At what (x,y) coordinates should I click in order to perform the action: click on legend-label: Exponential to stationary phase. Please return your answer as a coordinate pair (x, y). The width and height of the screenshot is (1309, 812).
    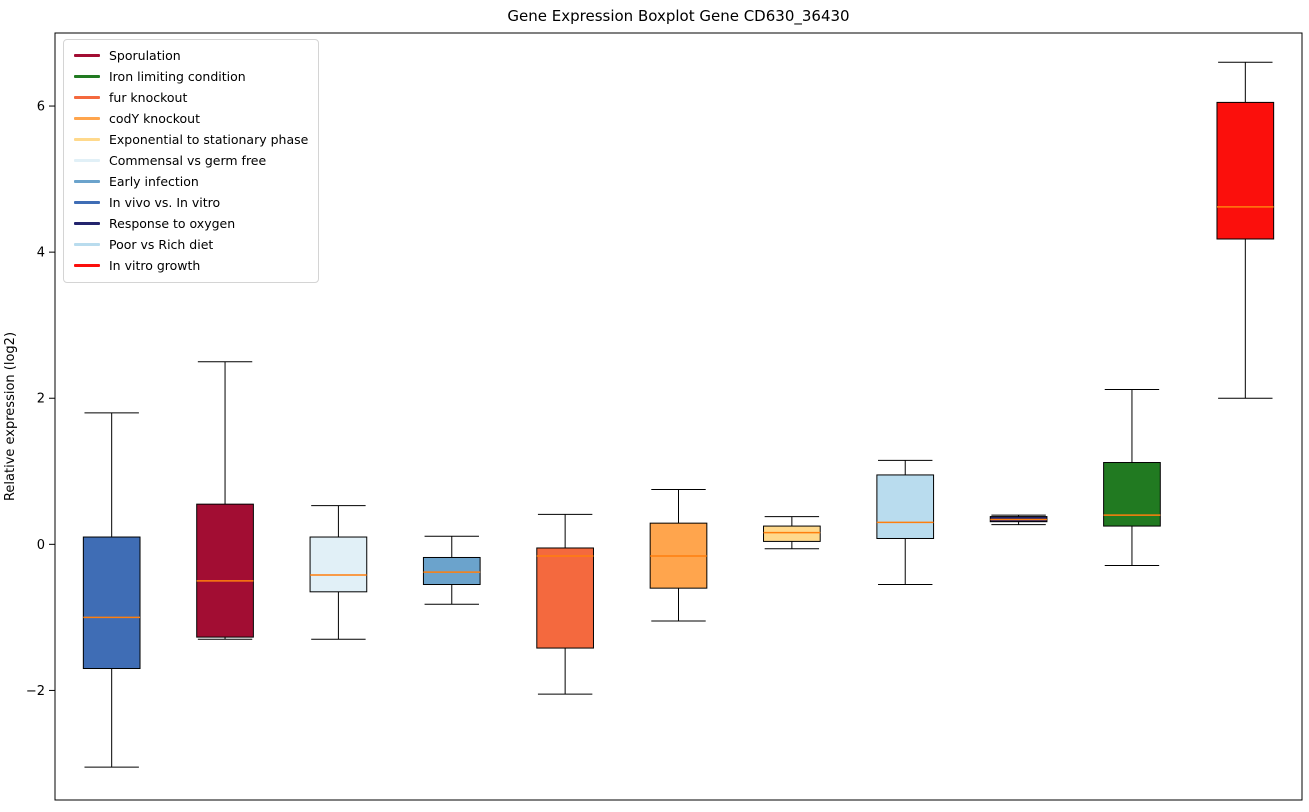
    Looking at the image, I should click on (209, 139).